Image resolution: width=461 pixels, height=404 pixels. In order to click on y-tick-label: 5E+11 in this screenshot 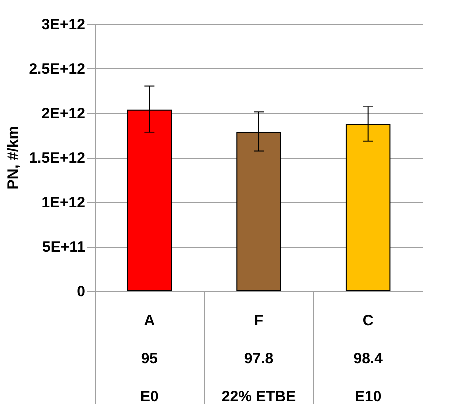, I will do `click(64, 247)`.